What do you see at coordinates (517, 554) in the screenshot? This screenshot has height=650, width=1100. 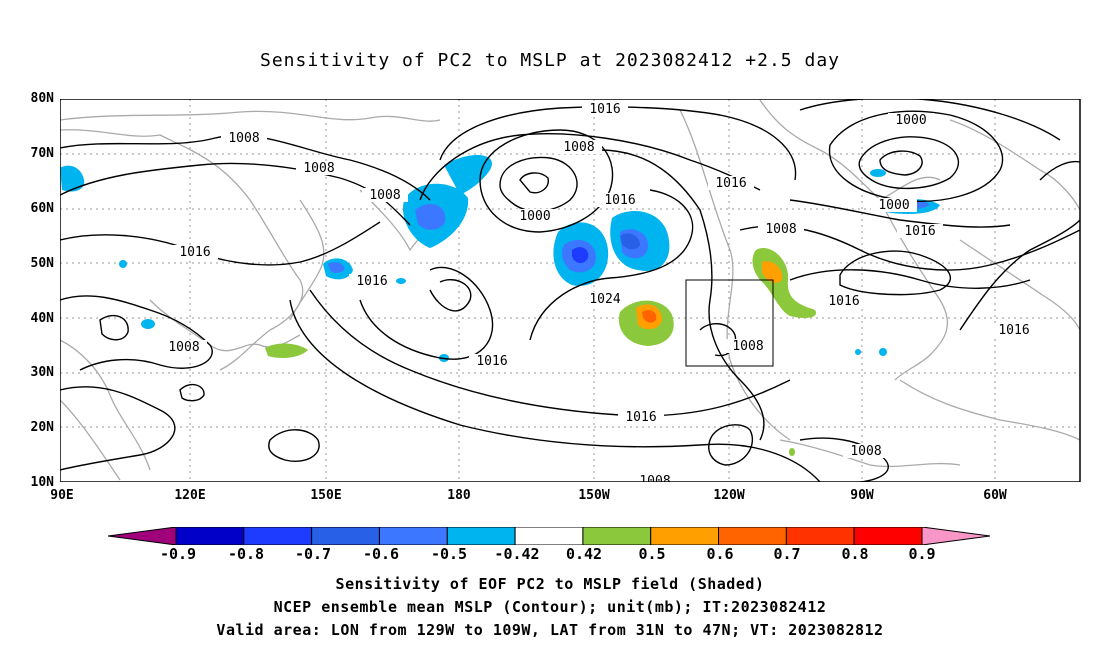 I see `colorbar-label: -0.42` at bounding box center [517, 554].